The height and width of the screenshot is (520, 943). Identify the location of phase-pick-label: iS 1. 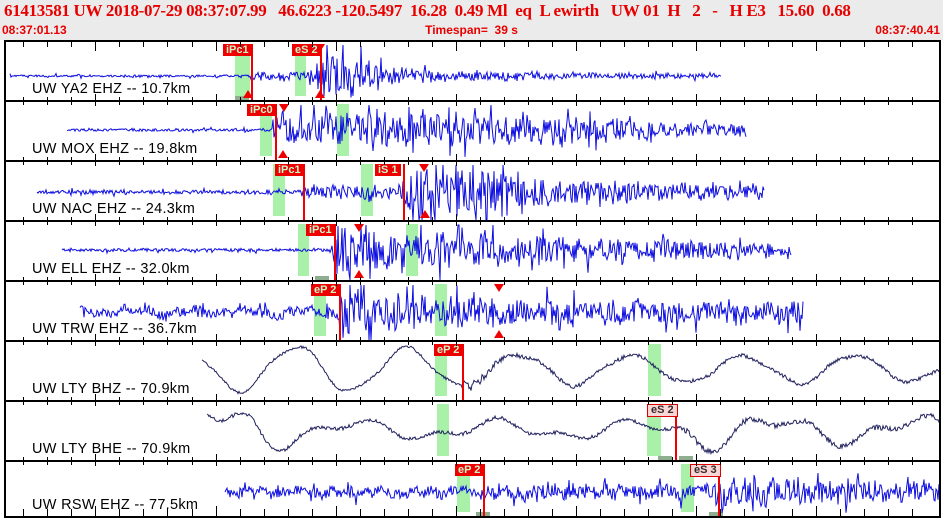
(388, 170).